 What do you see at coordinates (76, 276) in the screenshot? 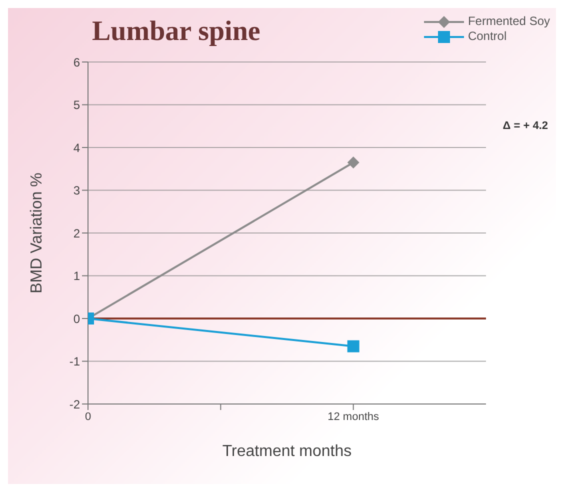
I see `y-tick-label: 1` at bounding box center [76, 276].